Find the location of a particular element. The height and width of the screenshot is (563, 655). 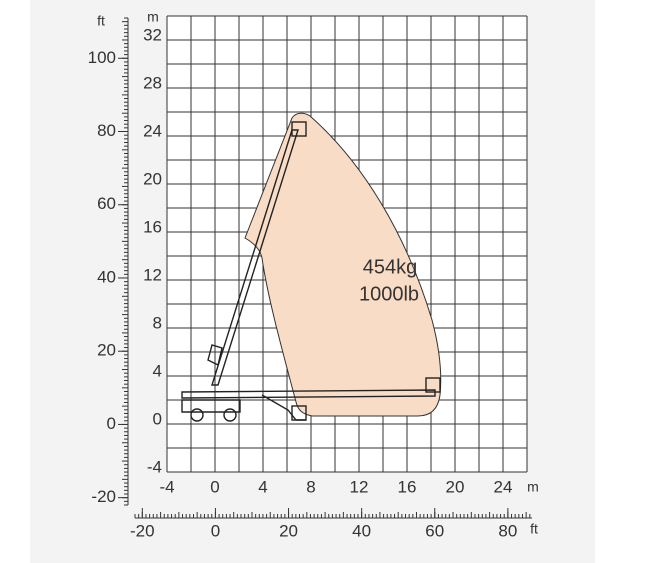

y-tick-label: 32 is located at coordinates (152, 34).